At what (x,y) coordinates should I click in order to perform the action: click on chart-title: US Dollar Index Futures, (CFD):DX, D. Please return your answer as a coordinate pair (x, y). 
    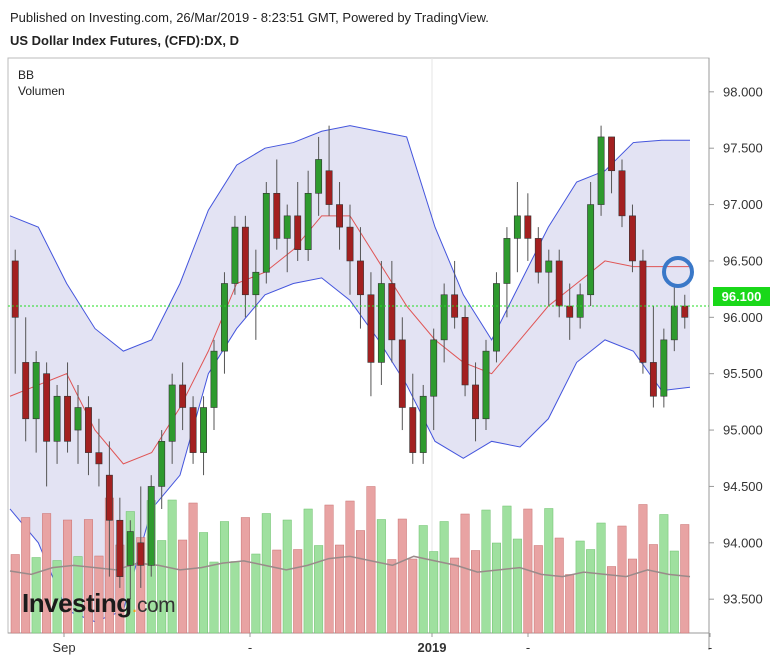
    Looking at the image, I should click on (124, 40).